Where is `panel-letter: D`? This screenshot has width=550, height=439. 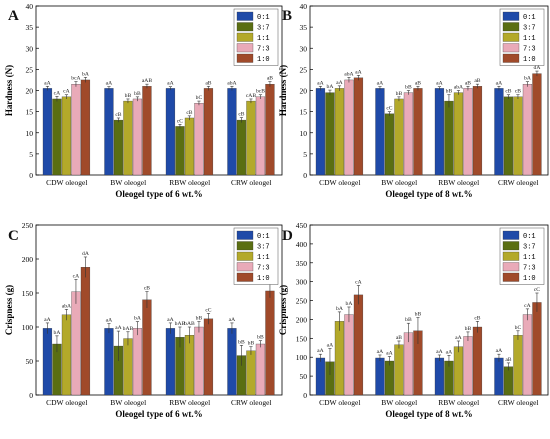
panel-letter: D is located at coordinates (287, 236).